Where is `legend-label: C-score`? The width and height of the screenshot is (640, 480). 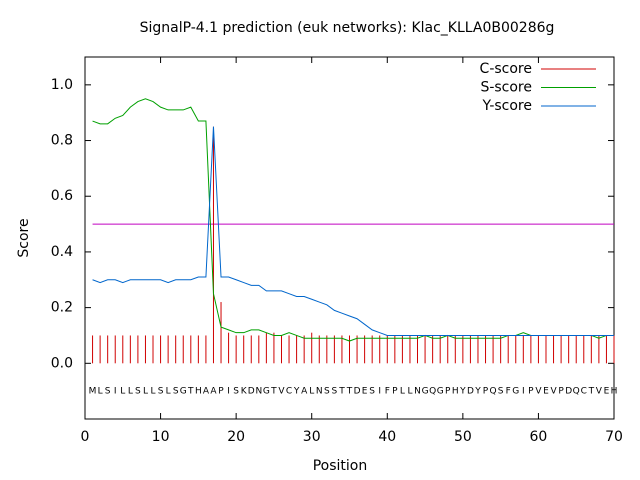
legend-label: C-score is located at coordinates (506, 69).